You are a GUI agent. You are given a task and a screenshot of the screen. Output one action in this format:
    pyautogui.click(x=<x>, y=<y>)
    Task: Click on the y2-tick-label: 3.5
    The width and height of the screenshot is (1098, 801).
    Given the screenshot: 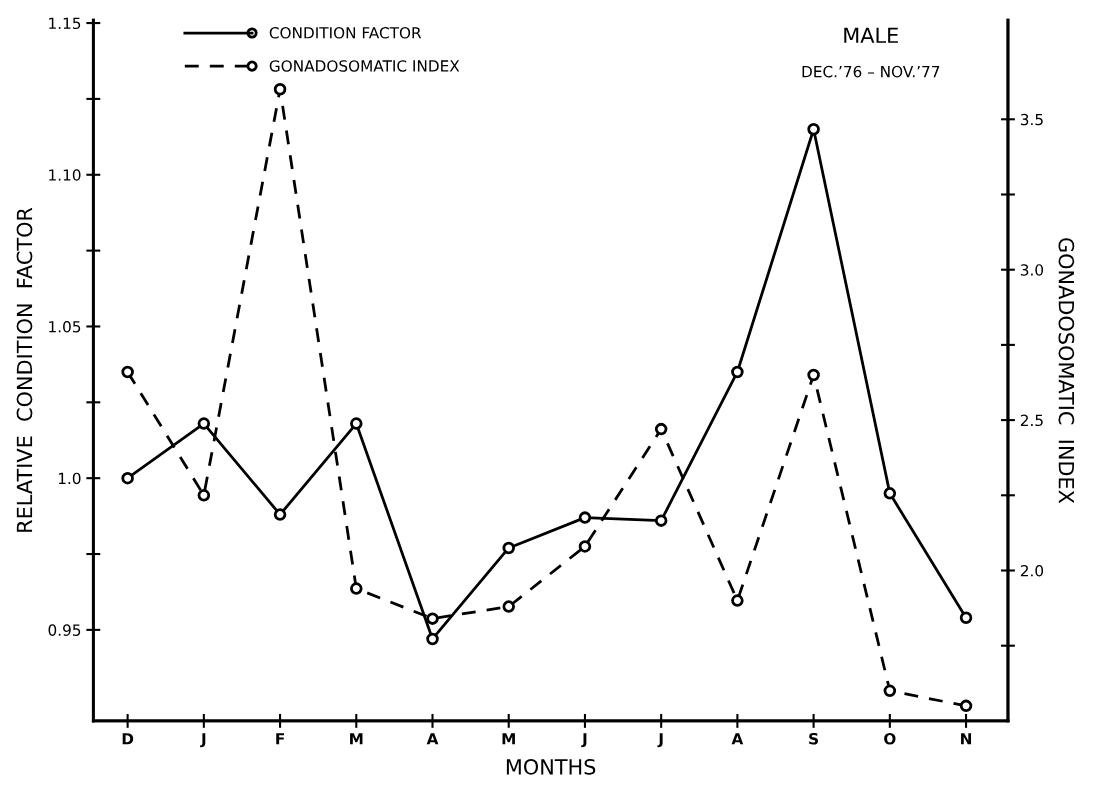 What is the action you would take?
    pyautogui.click(x=1031, y=119)
    